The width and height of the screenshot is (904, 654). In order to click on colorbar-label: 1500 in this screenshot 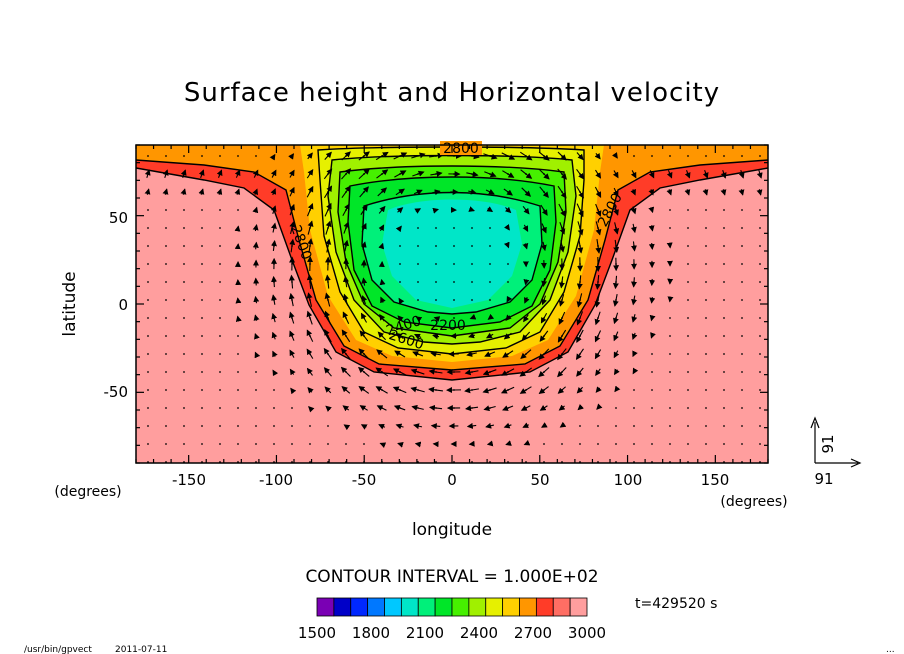, I will do `click(317, 633)`.